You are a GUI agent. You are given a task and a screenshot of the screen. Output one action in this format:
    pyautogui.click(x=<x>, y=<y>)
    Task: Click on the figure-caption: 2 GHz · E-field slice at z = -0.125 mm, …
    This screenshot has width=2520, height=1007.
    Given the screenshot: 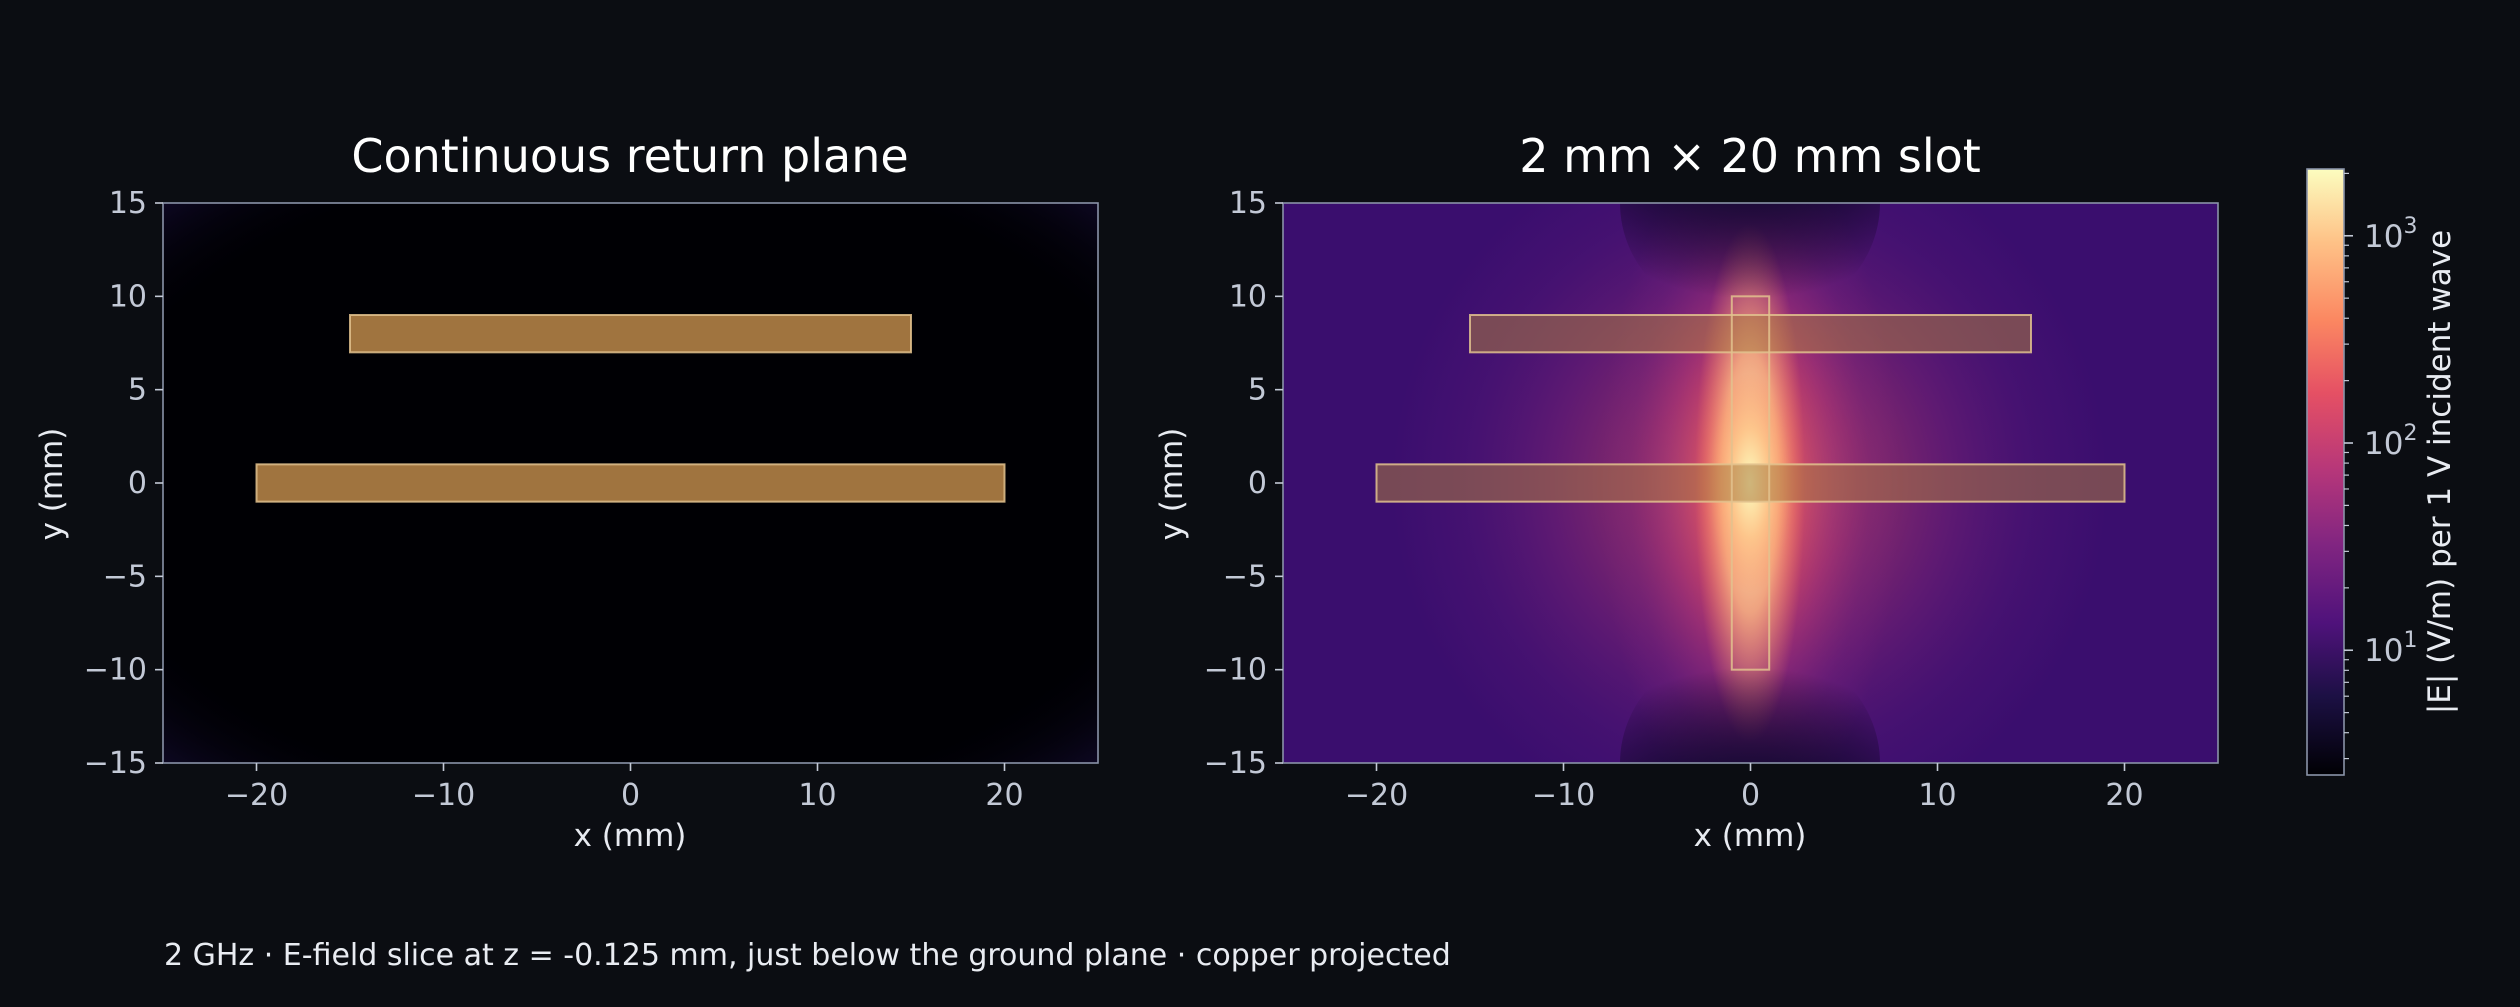 What is the action you would take?
    pyautogui.click(x=807, y=955)
    